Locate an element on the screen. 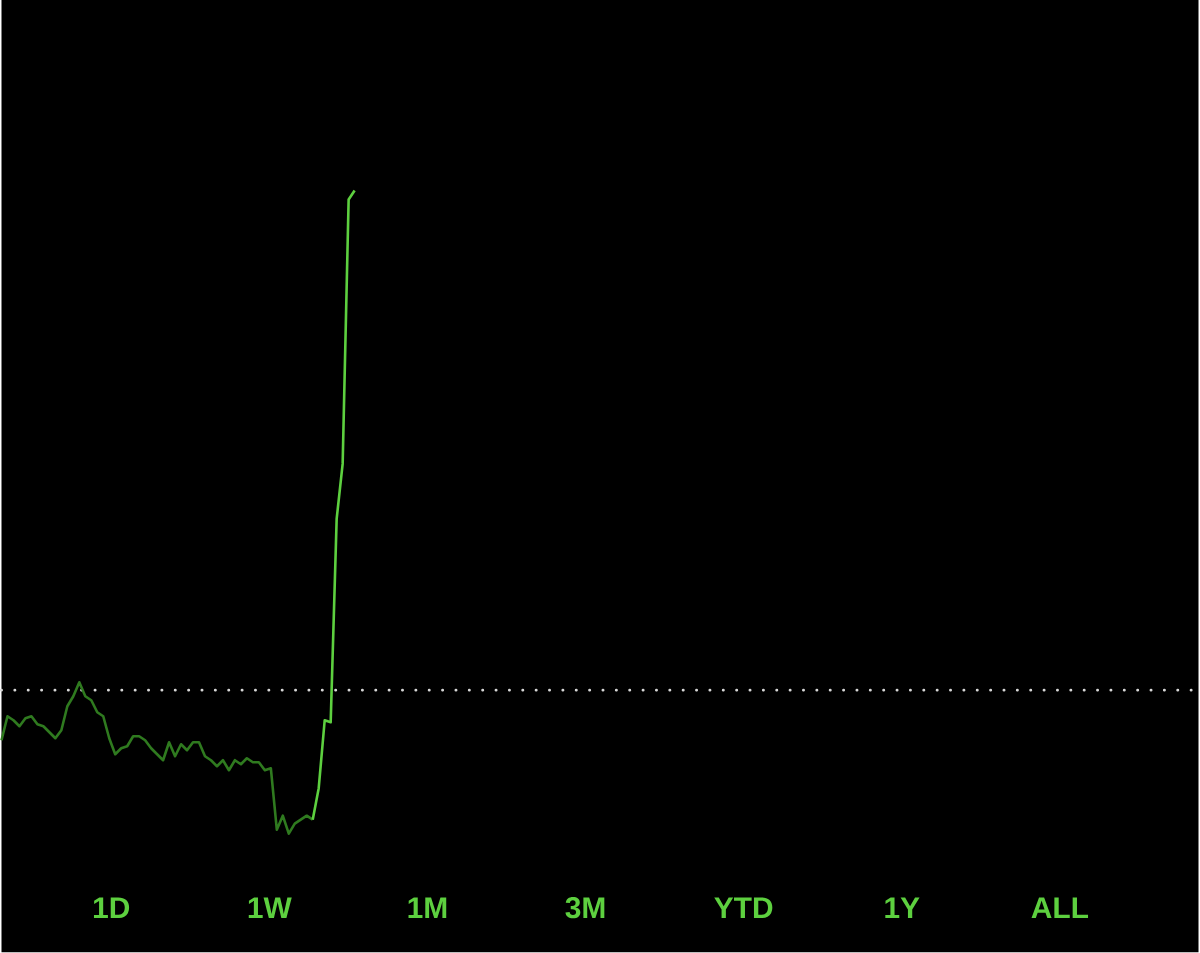 This screenshot has height=953, width=1200. text: ALL is located at coordinates (1060, 908).